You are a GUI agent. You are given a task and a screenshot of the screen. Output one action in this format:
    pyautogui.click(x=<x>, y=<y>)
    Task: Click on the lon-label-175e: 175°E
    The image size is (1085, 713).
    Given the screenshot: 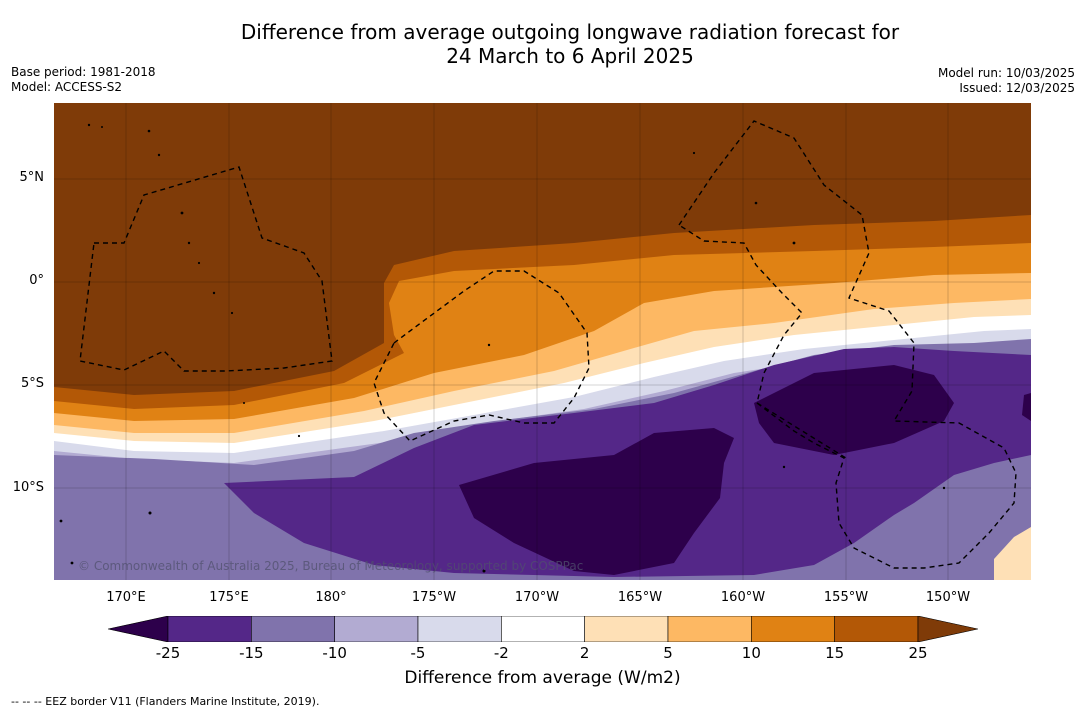 What is the action you would take?
    pyautogui.click(x=229, y=597)
    